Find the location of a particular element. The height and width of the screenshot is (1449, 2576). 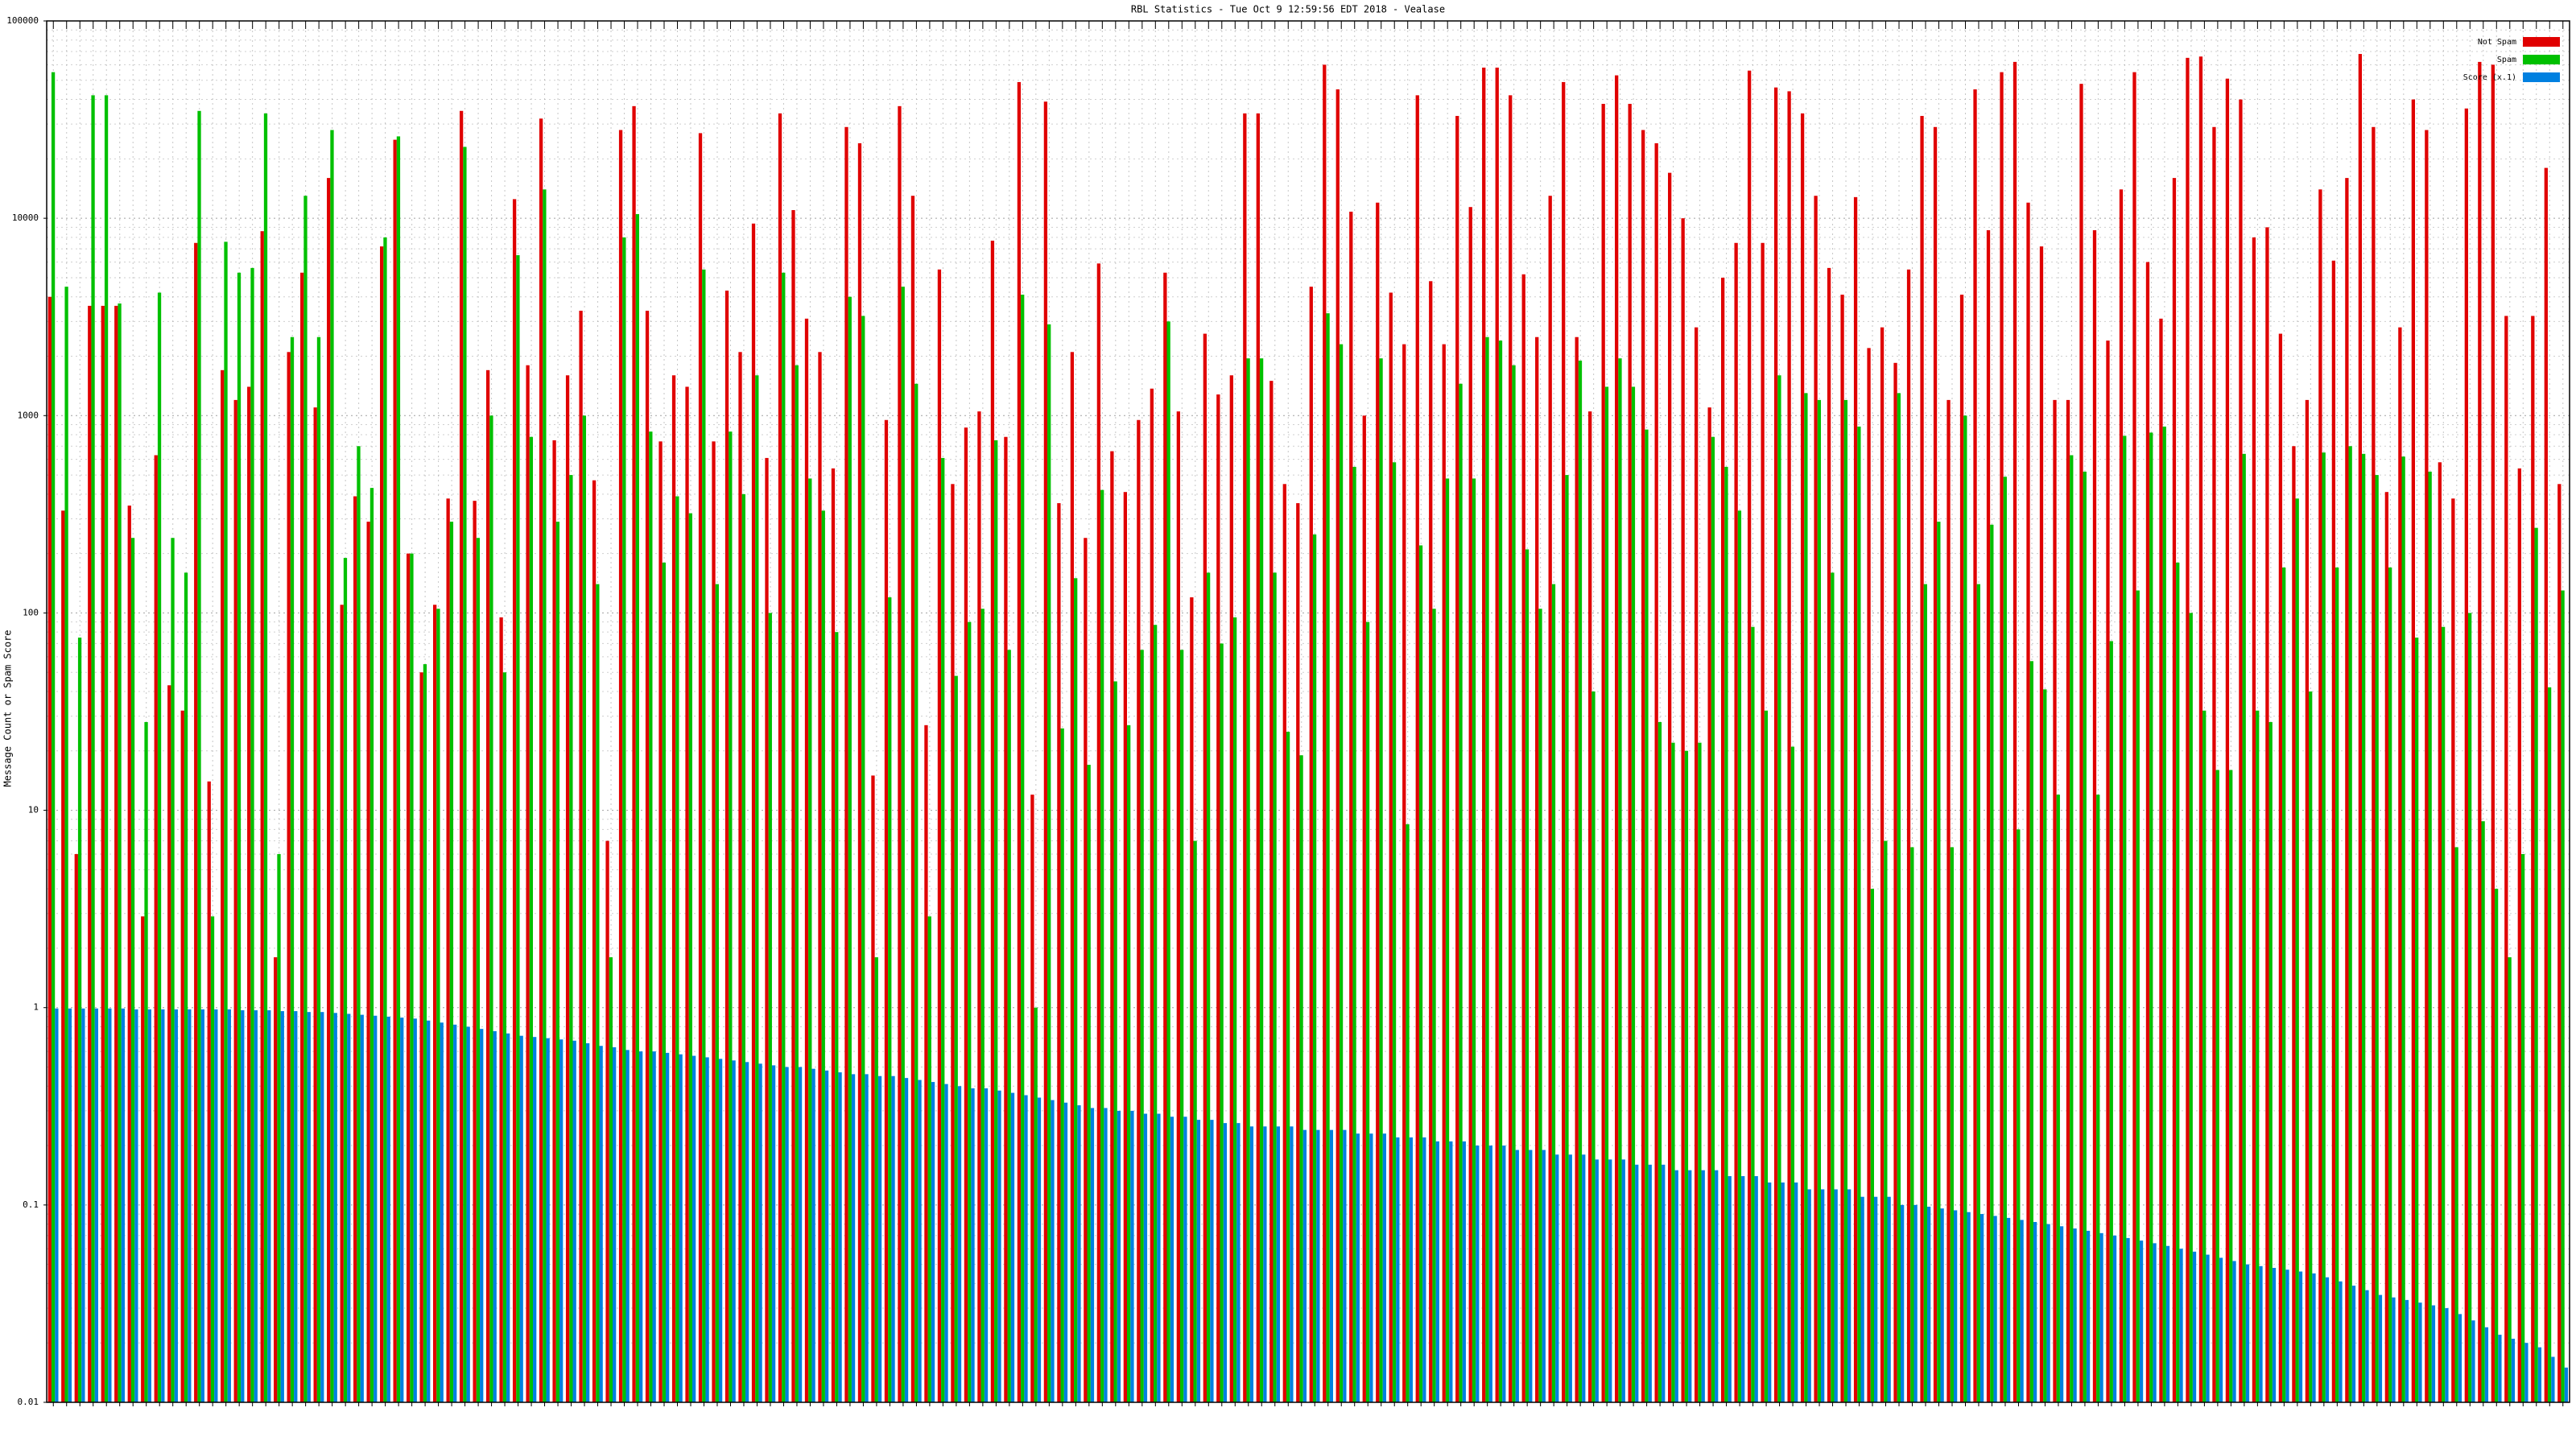

legend-swatch is located at coordinates (2541, 59).